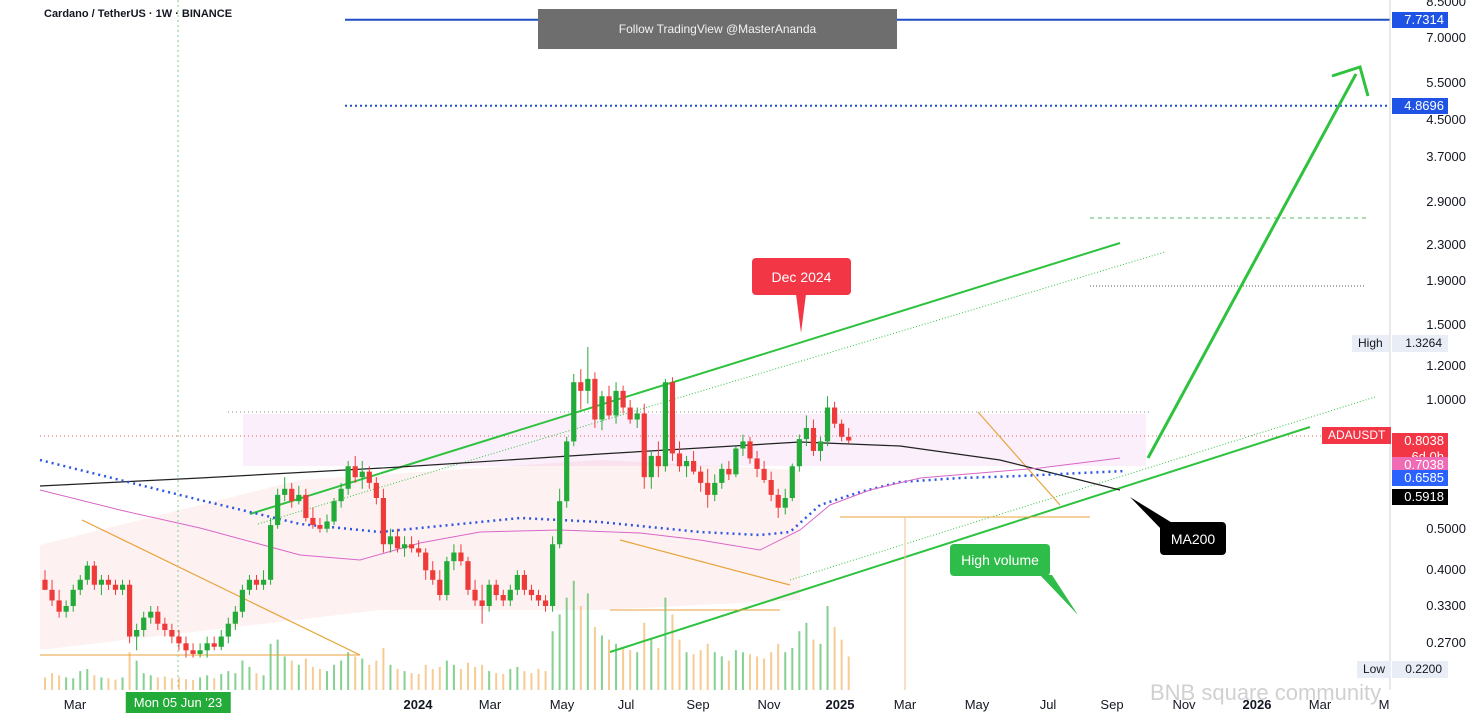 Image resolution: width=1484 pixels, height=725 pixels. I want to click on y-tick-label: 1.0000, so click(1446, 399).